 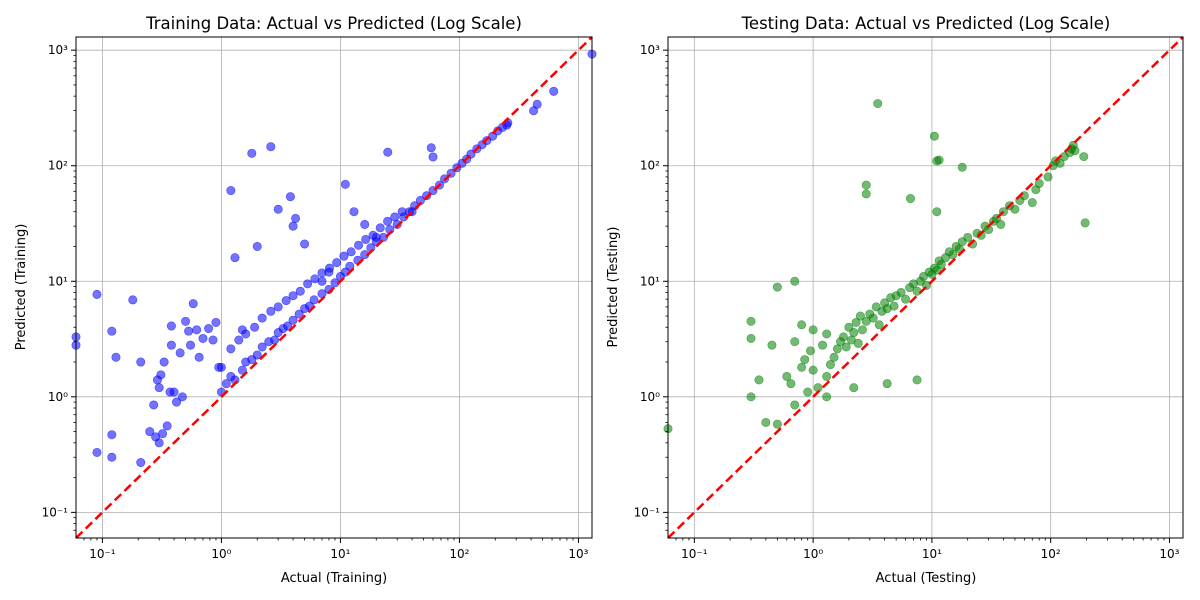 I want to click on training-x-tick-label: 10¹, so click(x=340, y=554).